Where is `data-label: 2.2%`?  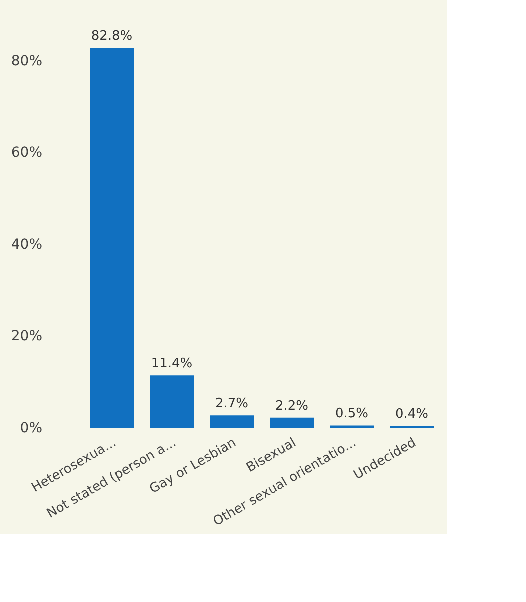 data-label: 2.2% is located at coordinates (292, 406).